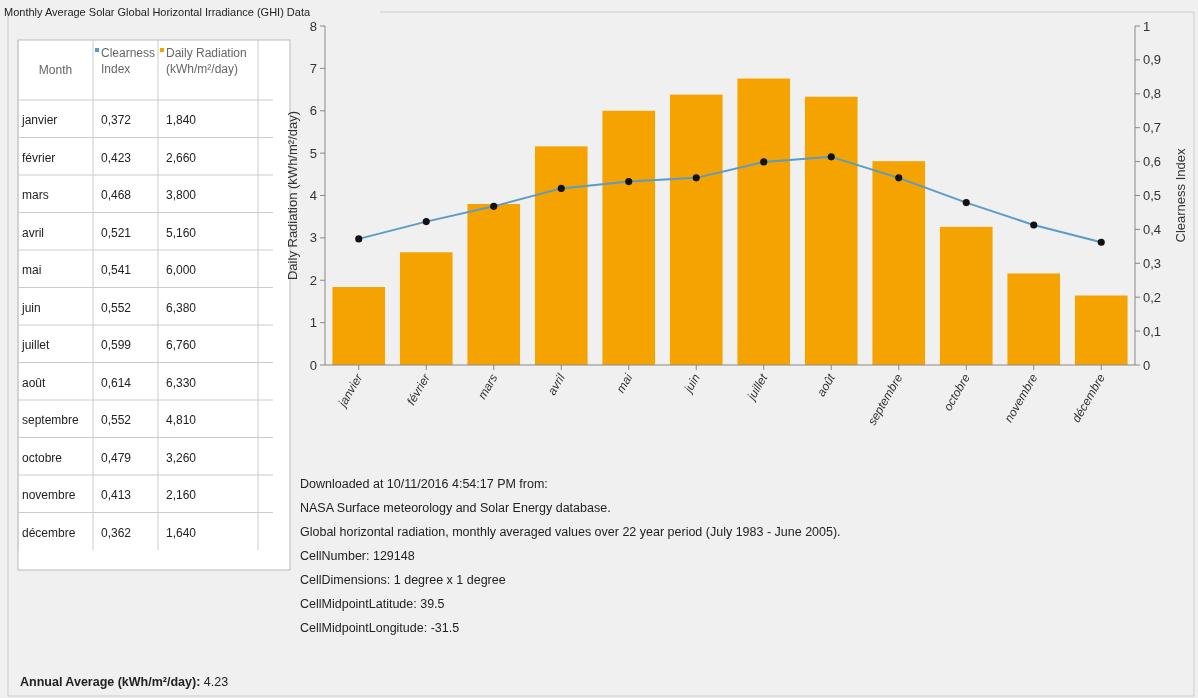 This screenshot has height=698, width=1198. Describe the element at coordinates (206, 61) in the screenshot. I see `legend-label: Daily Radiation (kWh/m²/day)` at that location.